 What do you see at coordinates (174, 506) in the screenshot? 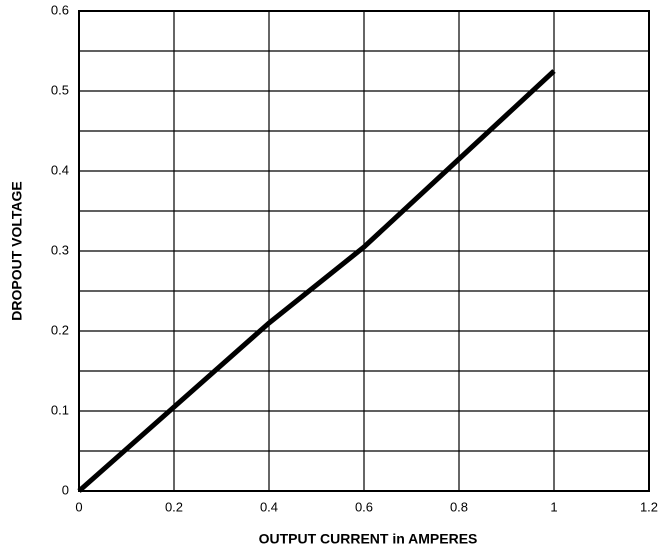
I see `x-tick-label: 0.2` at bounding box center [174, 506].